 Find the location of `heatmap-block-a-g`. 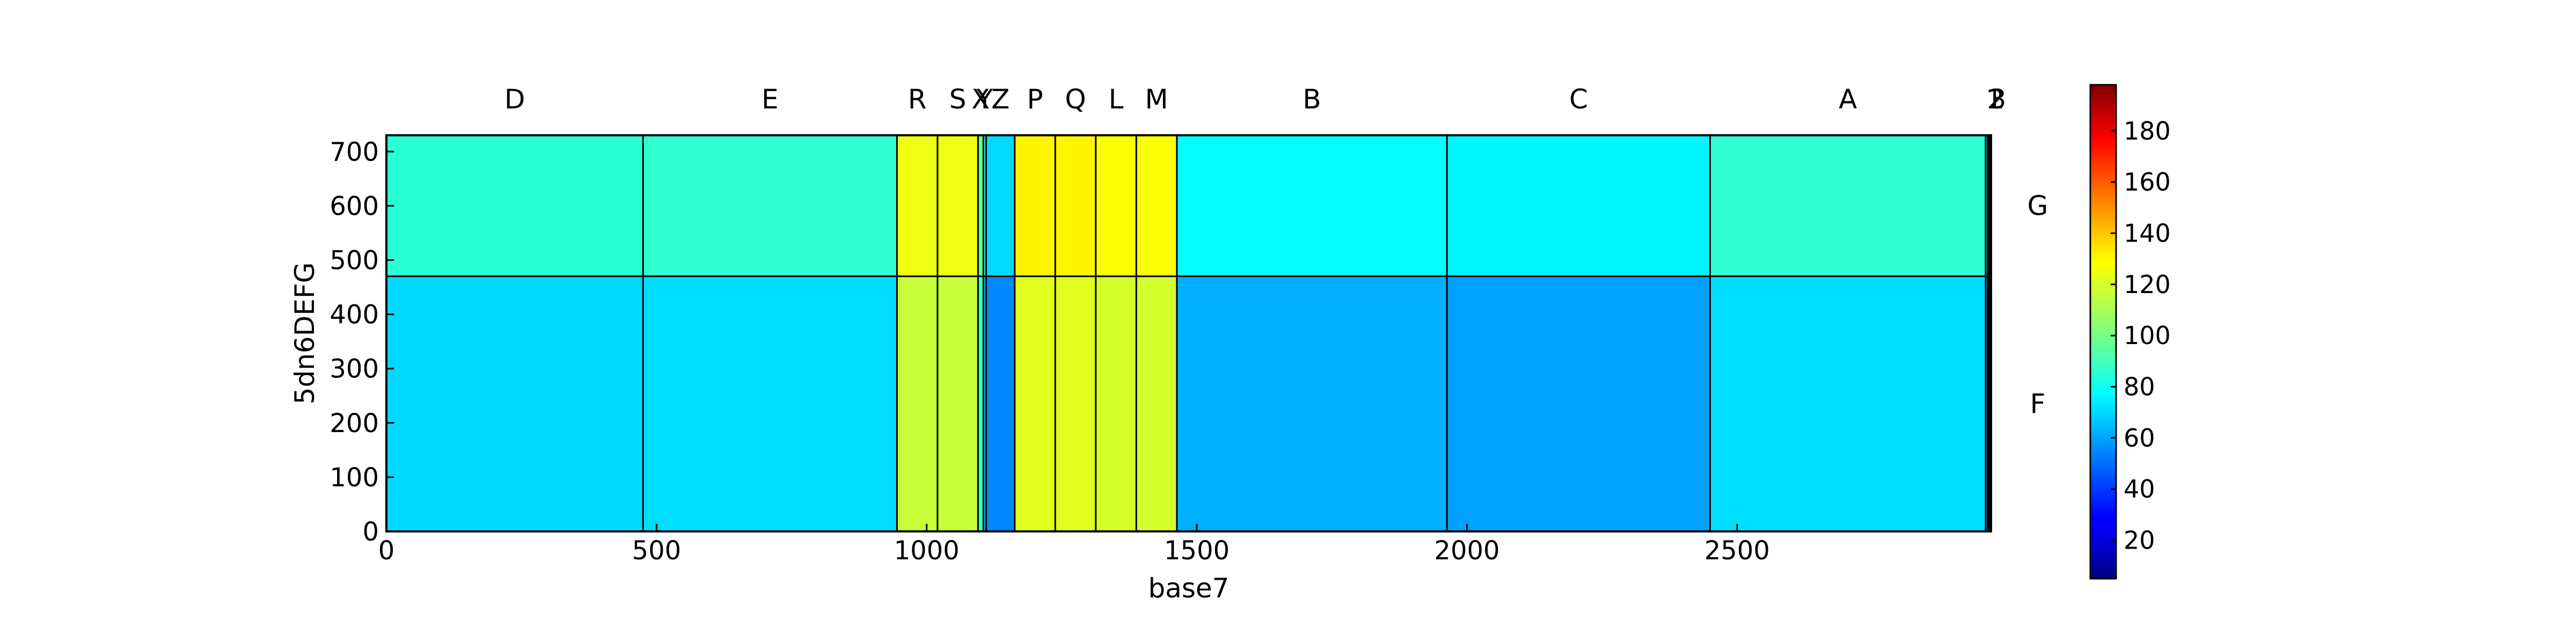

heatmap-block-a-g is located at coordinates (1848, 205).